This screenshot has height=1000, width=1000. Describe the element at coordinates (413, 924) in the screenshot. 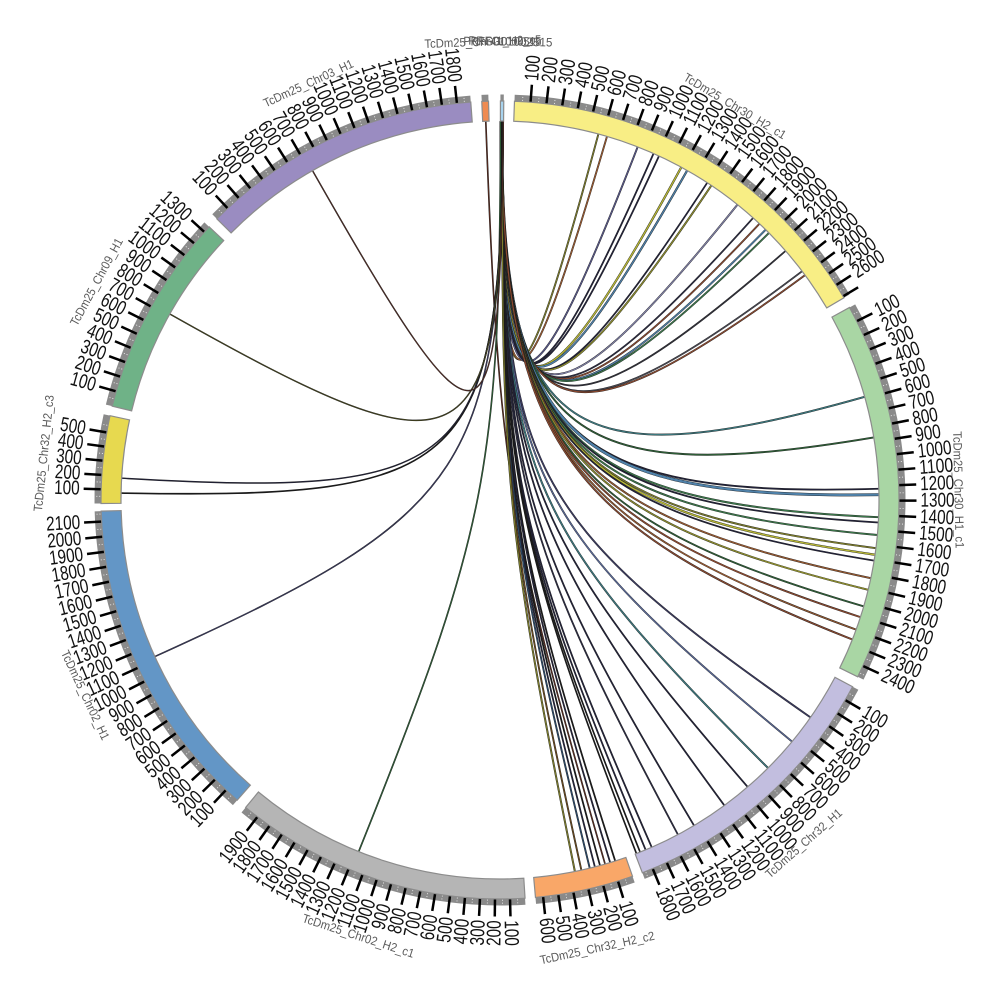

I see `svg-text: 700` at that location.